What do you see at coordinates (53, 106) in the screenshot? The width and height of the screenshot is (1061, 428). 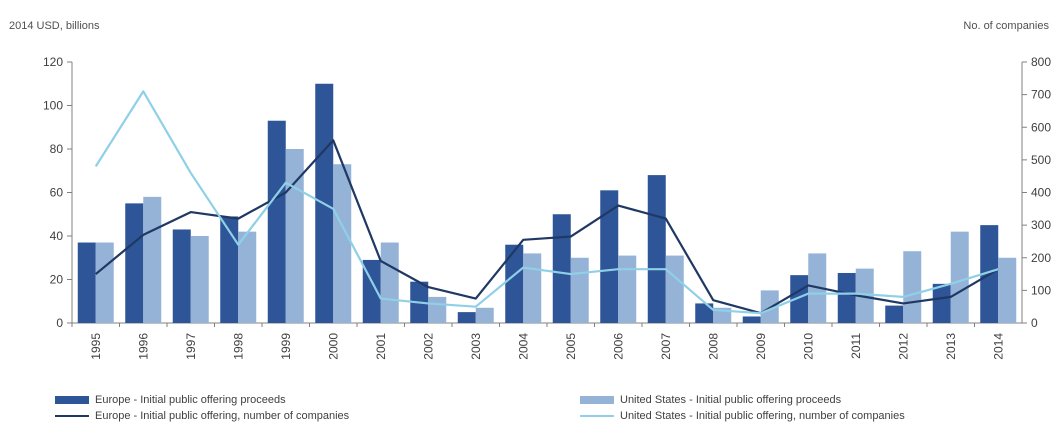 I see `left-tick-label: 100` at bounding box center [53, 106].